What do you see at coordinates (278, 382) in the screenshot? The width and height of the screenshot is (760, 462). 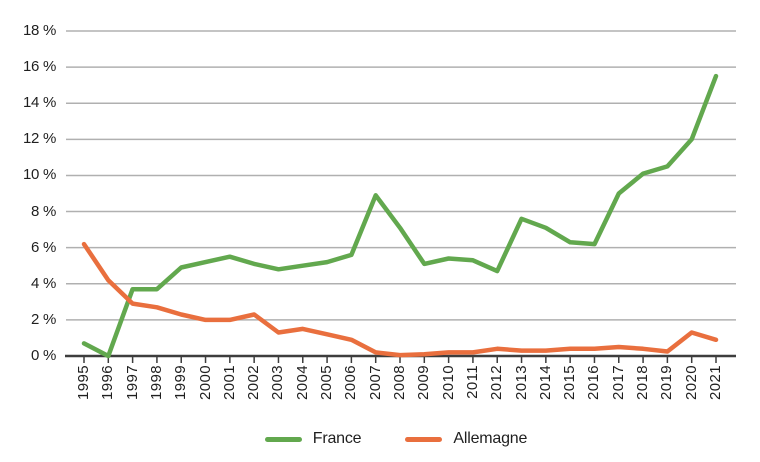 I see `x-axis-label: 2003` at bounding box center [278, 382].